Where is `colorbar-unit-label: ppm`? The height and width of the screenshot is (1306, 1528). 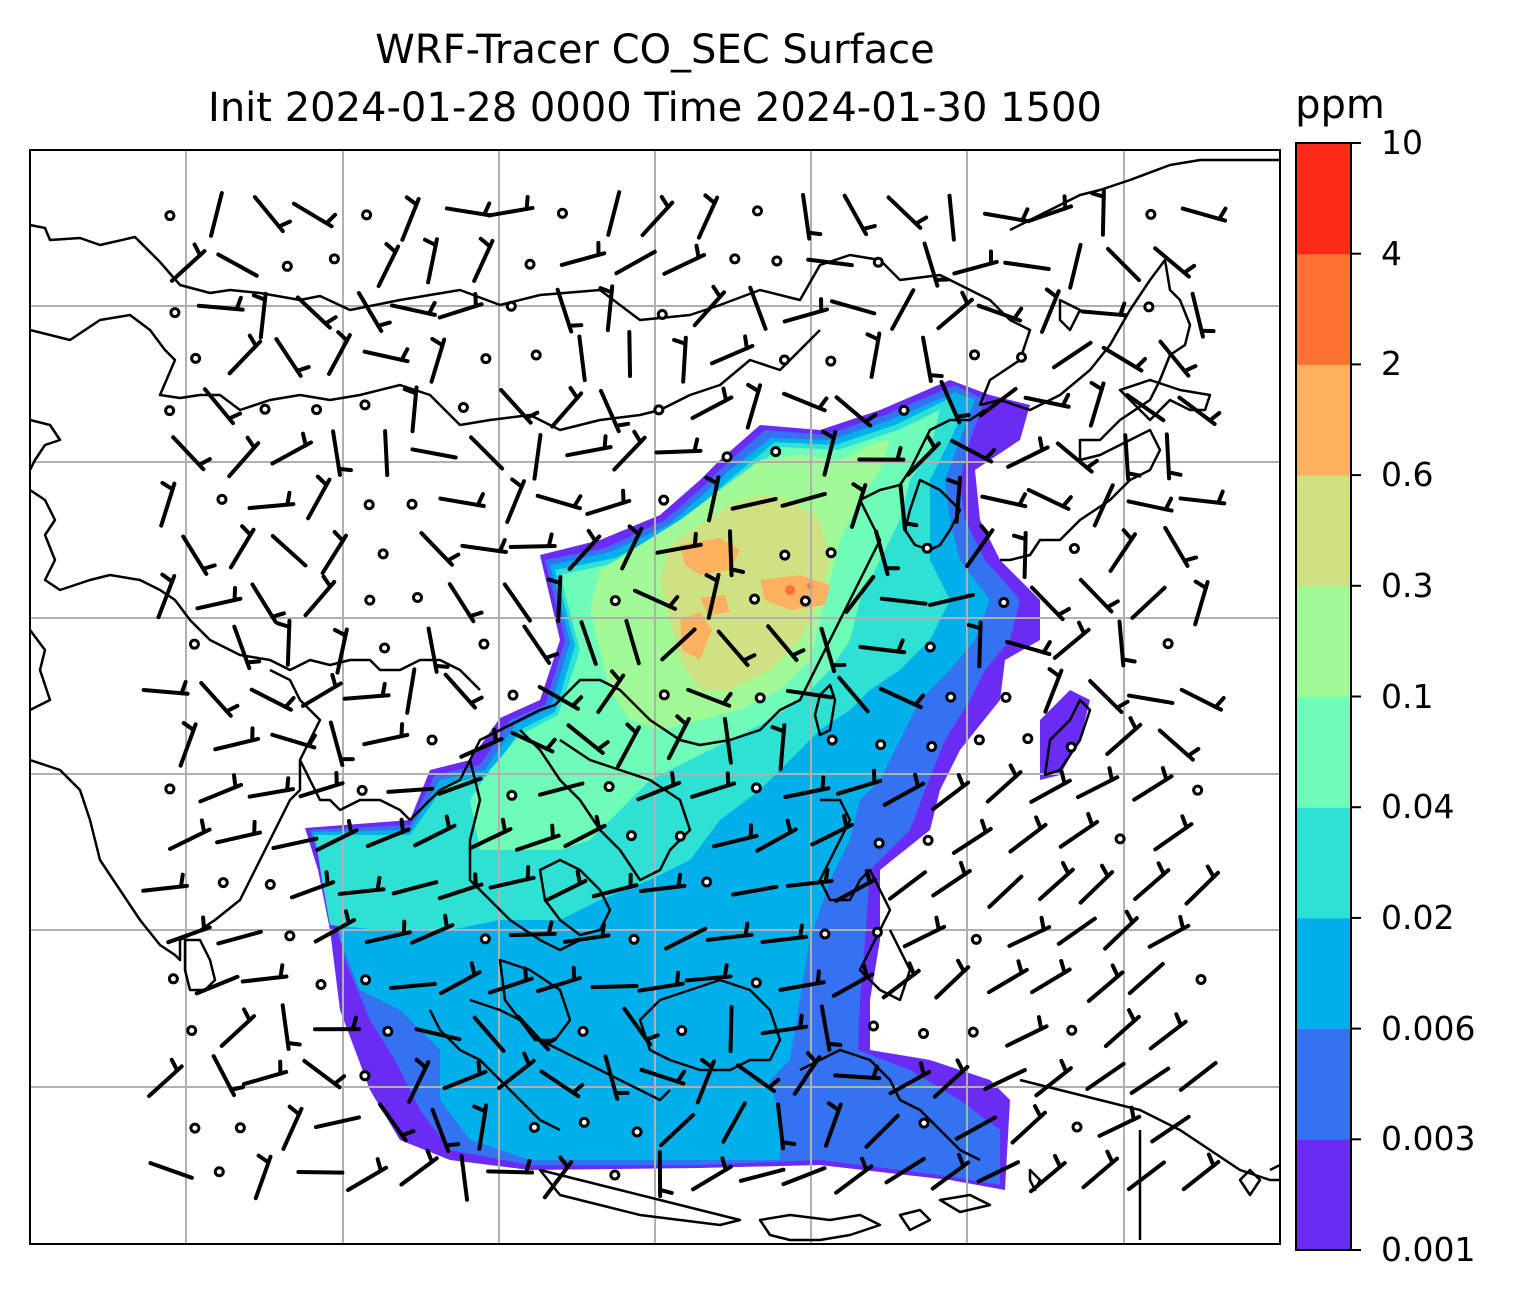 colorbar-unit-label: ppm is located at coordinates (1340, 105).